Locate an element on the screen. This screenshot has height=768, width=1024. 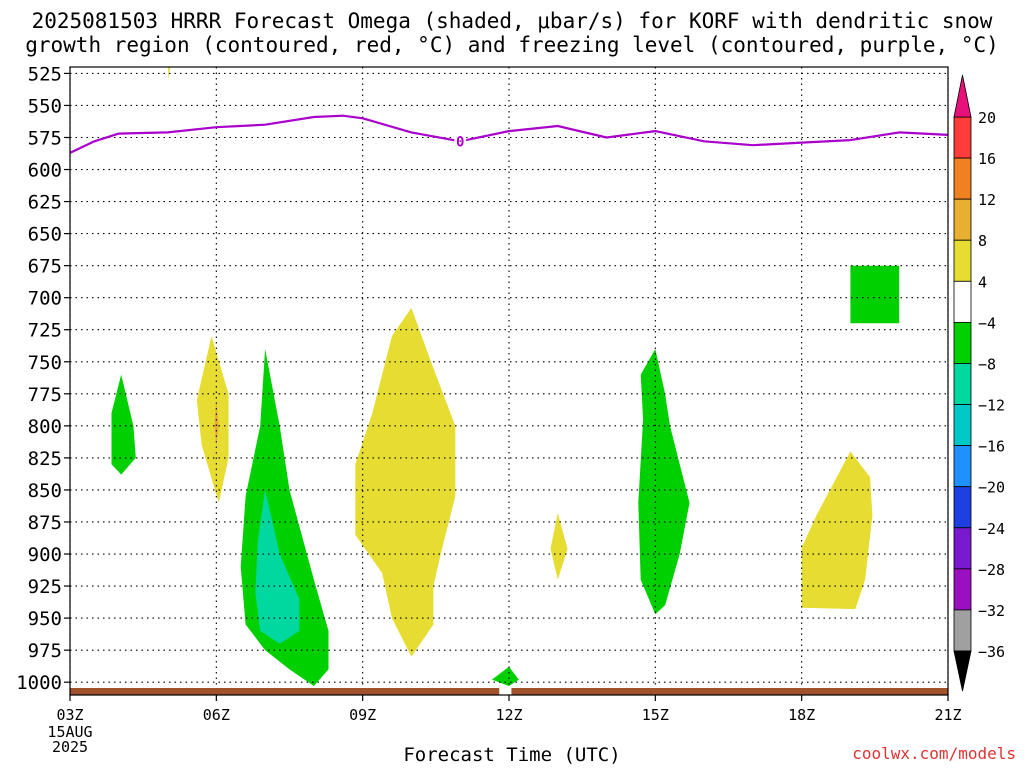
colorbar-label-5: −4 is located at coordinates (987, 323).